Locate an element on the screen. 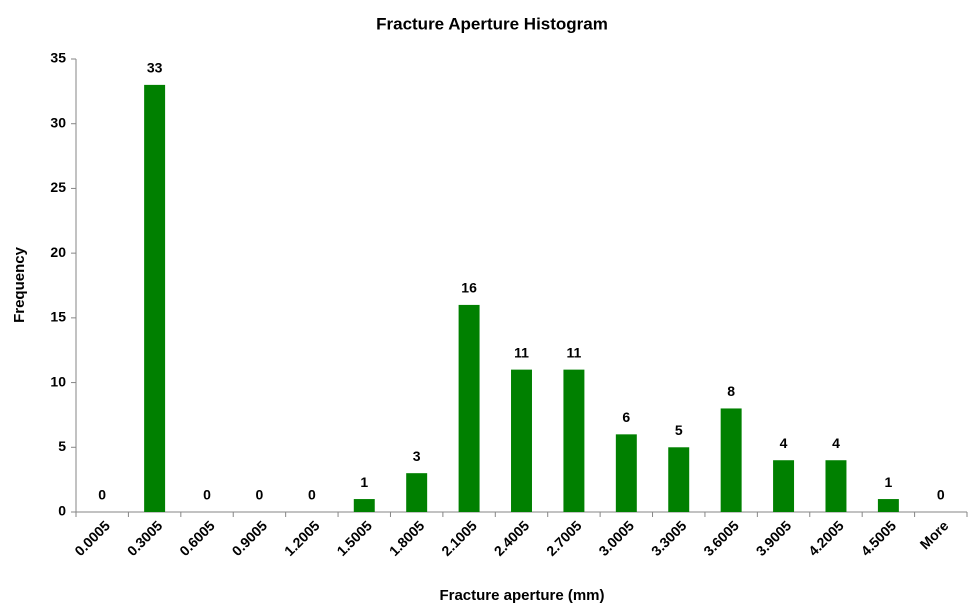 Image resolution: width=969 pixels, height=610 pixels. y-tick-label: 20 is located at coordinates (58, 252).